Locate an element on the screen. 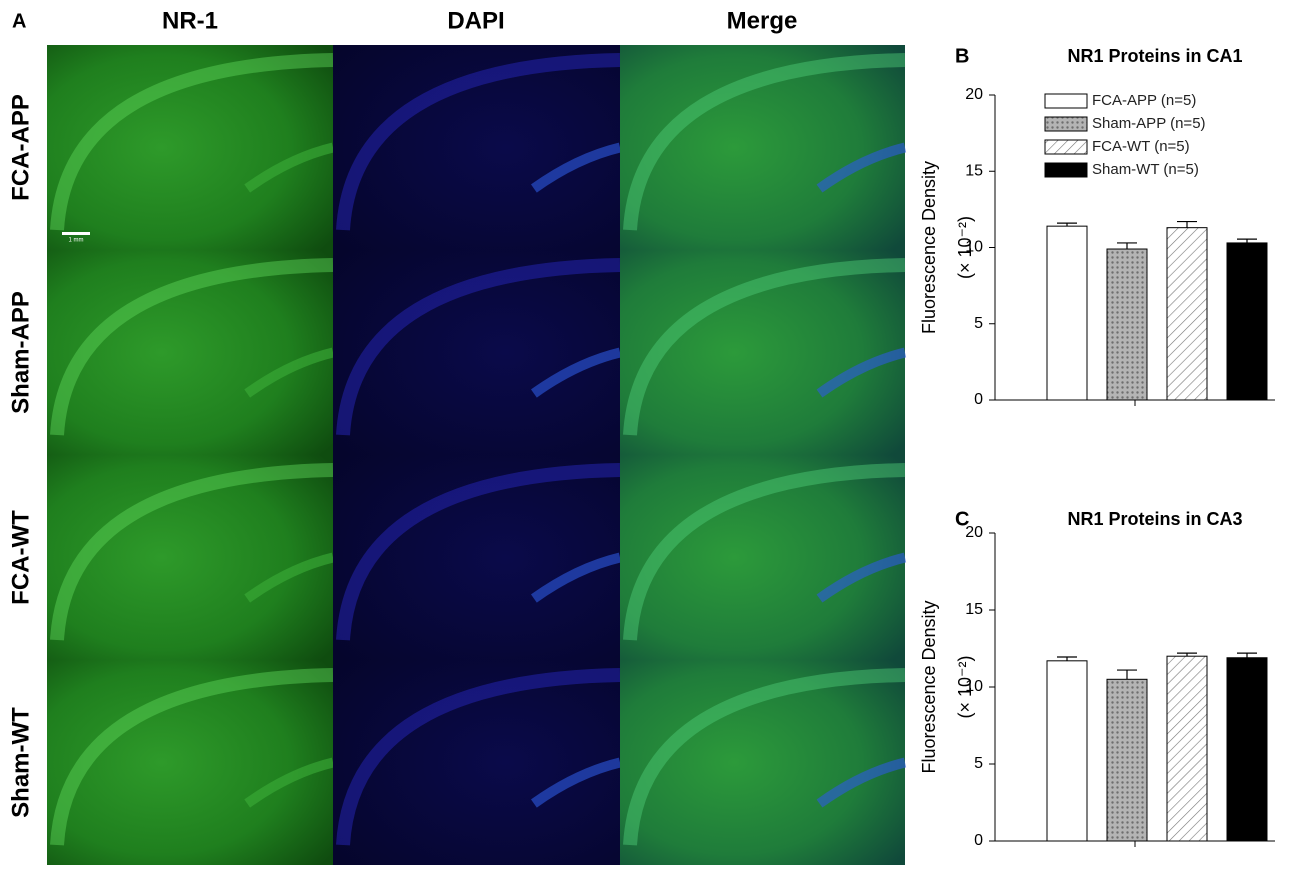 The width and height of the screenshot is (1300, 870). scale-bar is located at coordinates (76, 233).